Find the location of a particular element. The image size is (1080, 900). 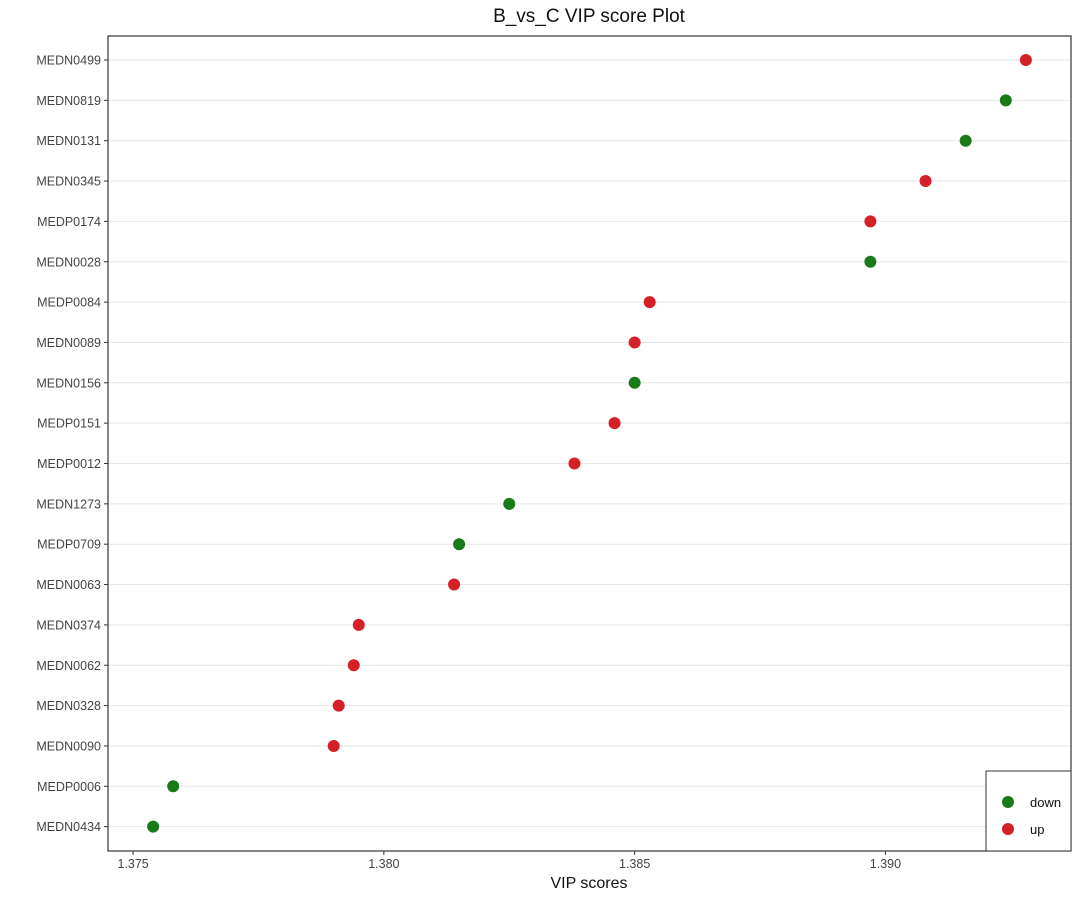

y-tick-label: MEDN0131 is located at coordinates (68, 141).